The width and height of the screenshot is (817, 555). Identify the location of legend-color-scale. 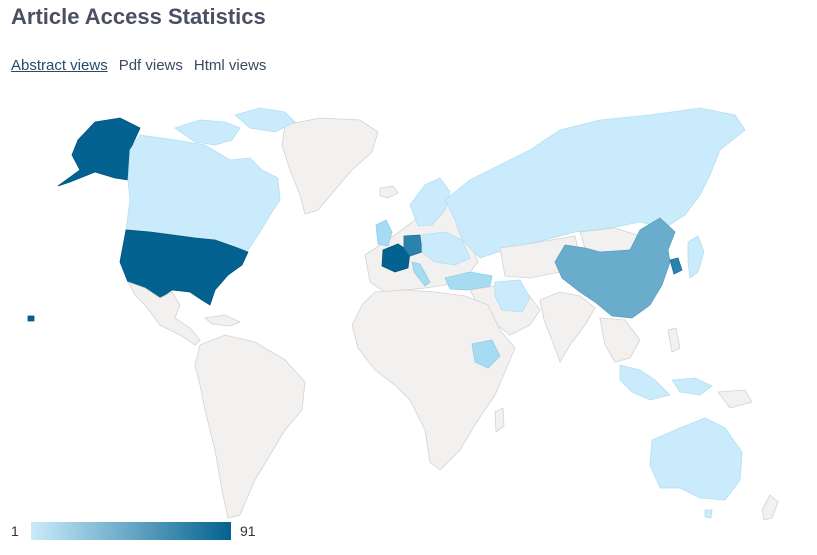
(131, 531).